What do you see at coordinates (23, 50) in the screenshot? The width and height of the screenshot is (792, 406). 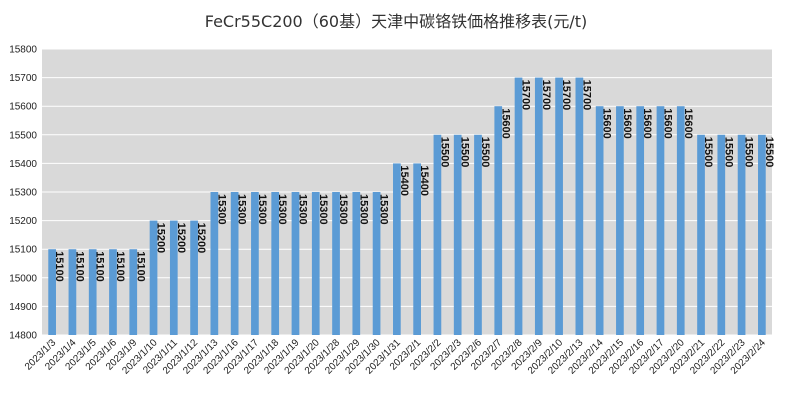 I see `y-tick-label: 15800` at bounding box center [23, 50].